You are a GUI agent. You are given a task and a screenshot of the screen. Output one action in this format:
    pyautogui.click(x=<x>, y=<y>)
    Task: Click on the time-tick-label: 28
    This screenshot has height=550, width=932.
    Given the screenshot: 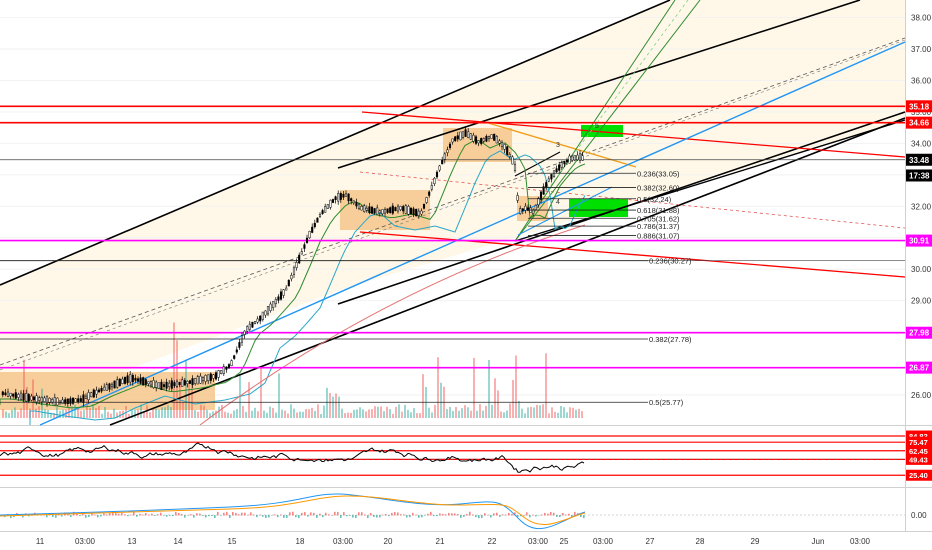 What is the action you would take?
    pyautogui.click(x=700, y=541)
    